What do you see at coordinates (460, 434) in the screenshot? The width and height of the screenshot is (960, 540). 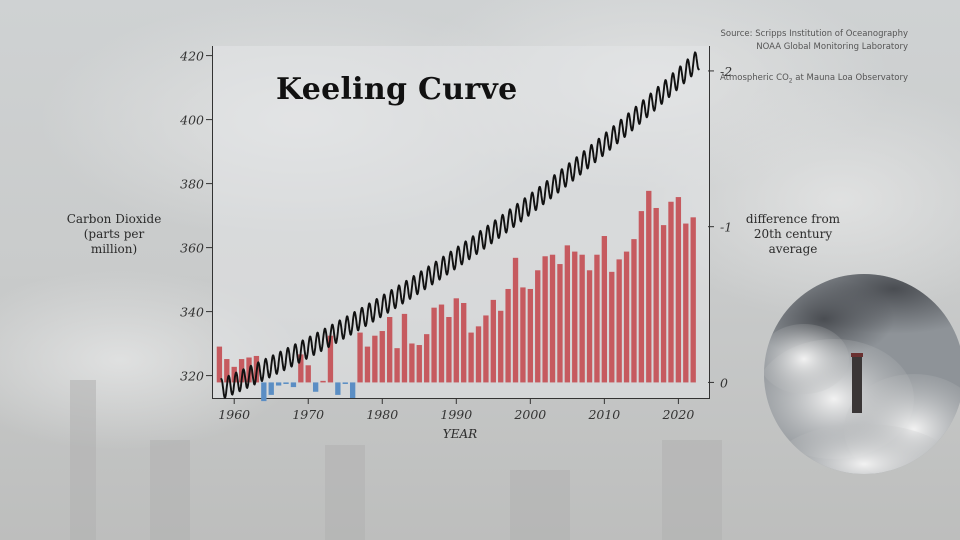 I see `x-axis-label: YEAR` at bounding box center [460, 434].